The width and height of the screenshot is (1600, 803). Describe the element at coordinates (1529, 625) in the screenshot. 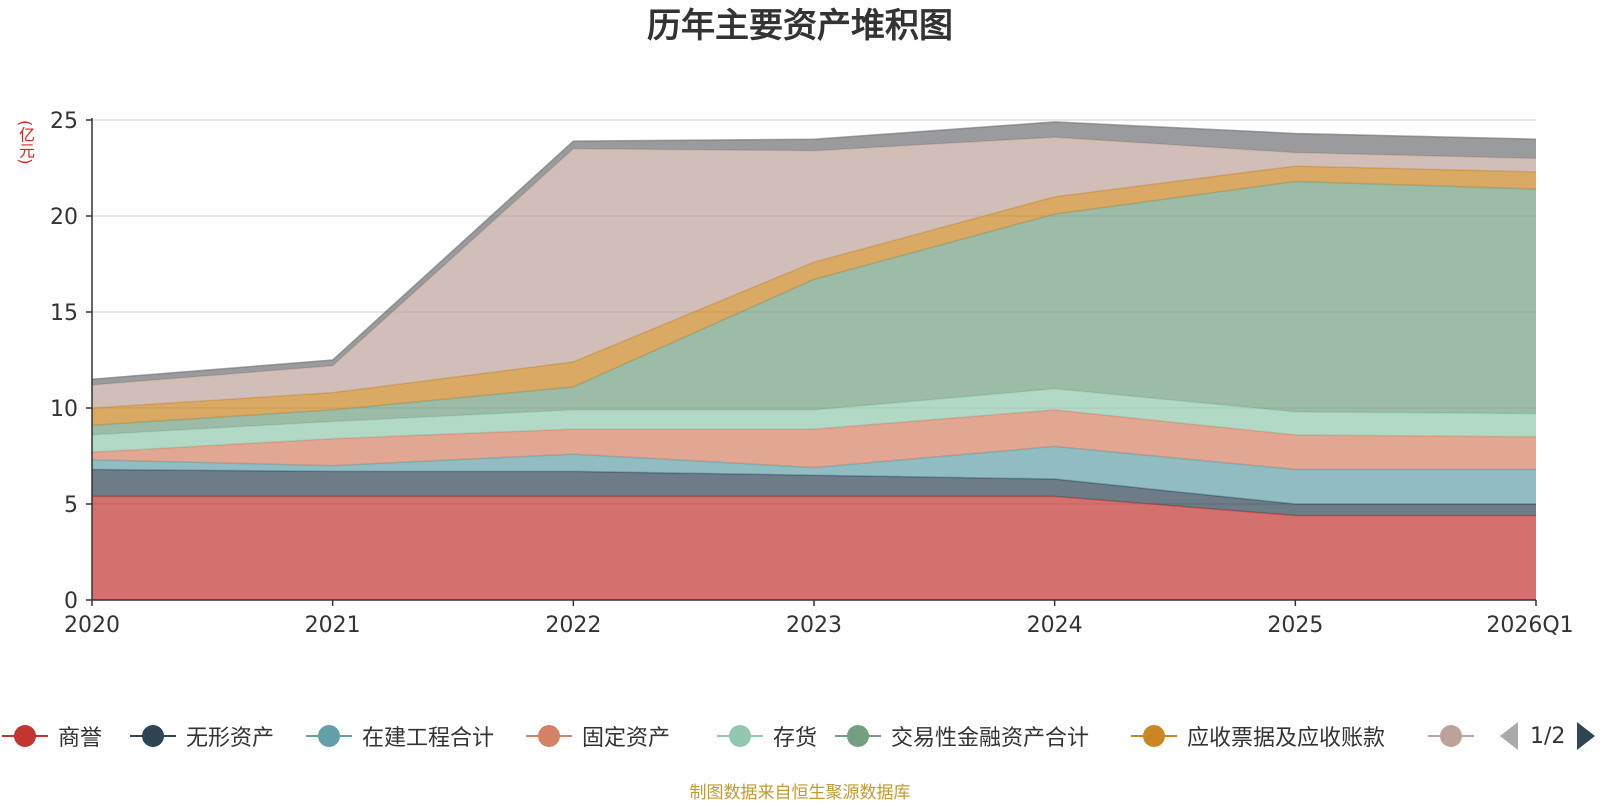

I see `x-tick-label: 2026Q1` at that location.